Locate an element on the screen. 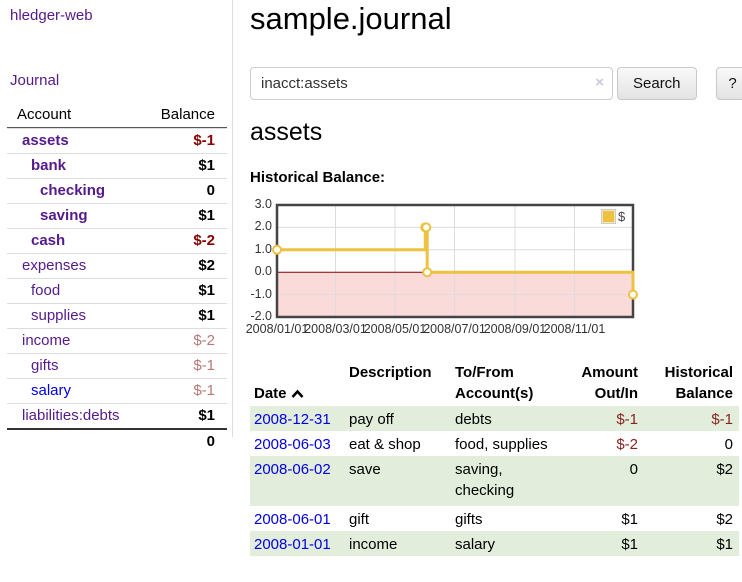  account-row-checking: checking 0 is located at coordinates (117, 190).